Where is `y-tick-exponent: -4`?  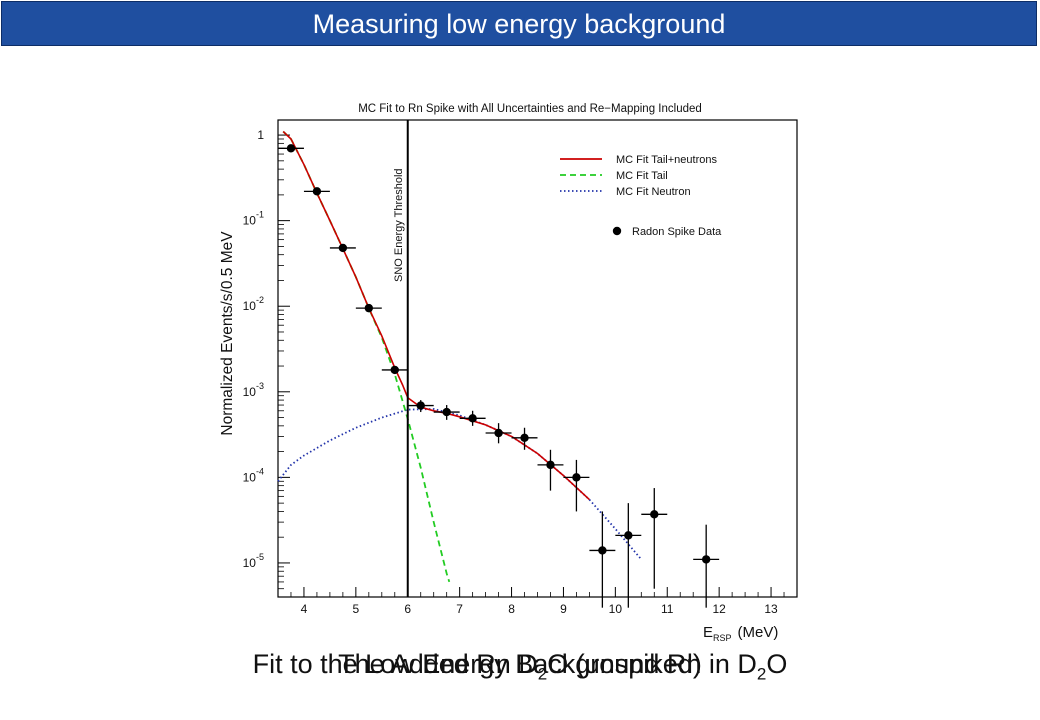 y-tick-exponent: -4 is located at coordinates (260, 471).